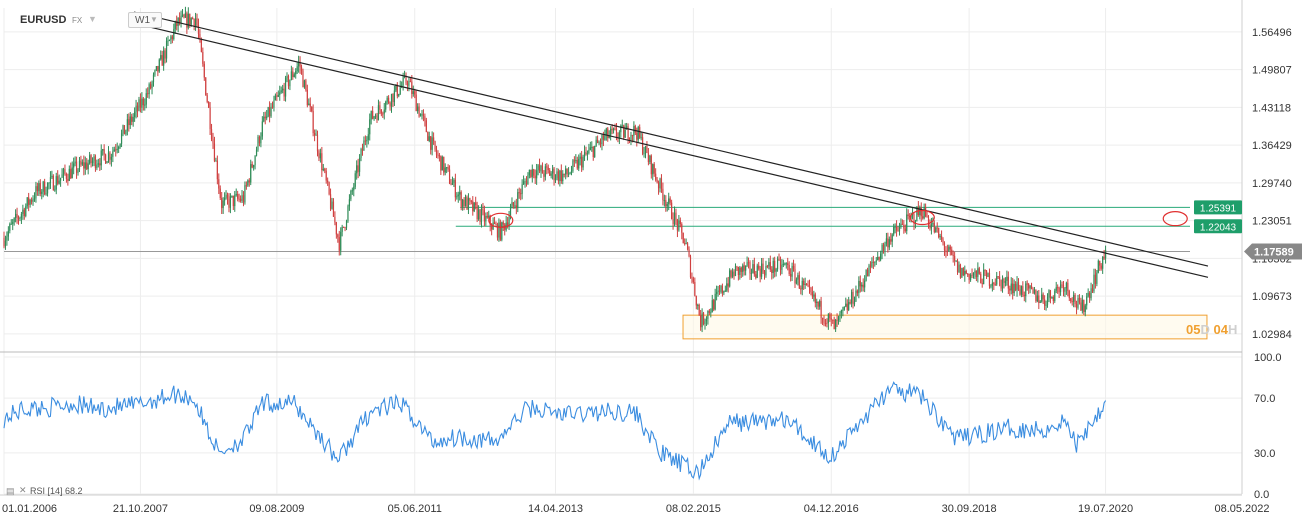 This screenshot has height=525, width=1312. What do you see at coordinates (23, 490) in the screenshot?
I see `close-icon: ✕` at bounding box center [23, 490].